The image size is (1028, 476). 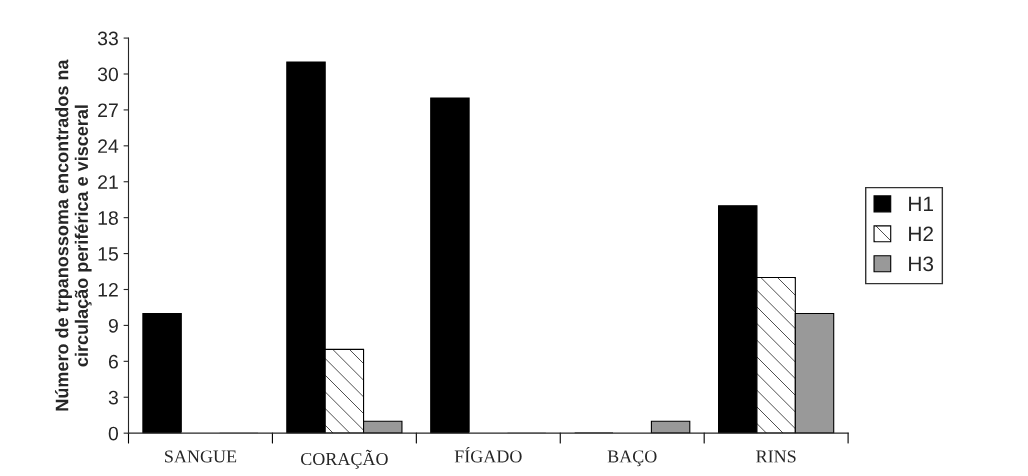 What do you see at coordinates (488, 454) in the screenshot?
I see `x-tick-label: FÍGADO` at bounding box center [488, 454].